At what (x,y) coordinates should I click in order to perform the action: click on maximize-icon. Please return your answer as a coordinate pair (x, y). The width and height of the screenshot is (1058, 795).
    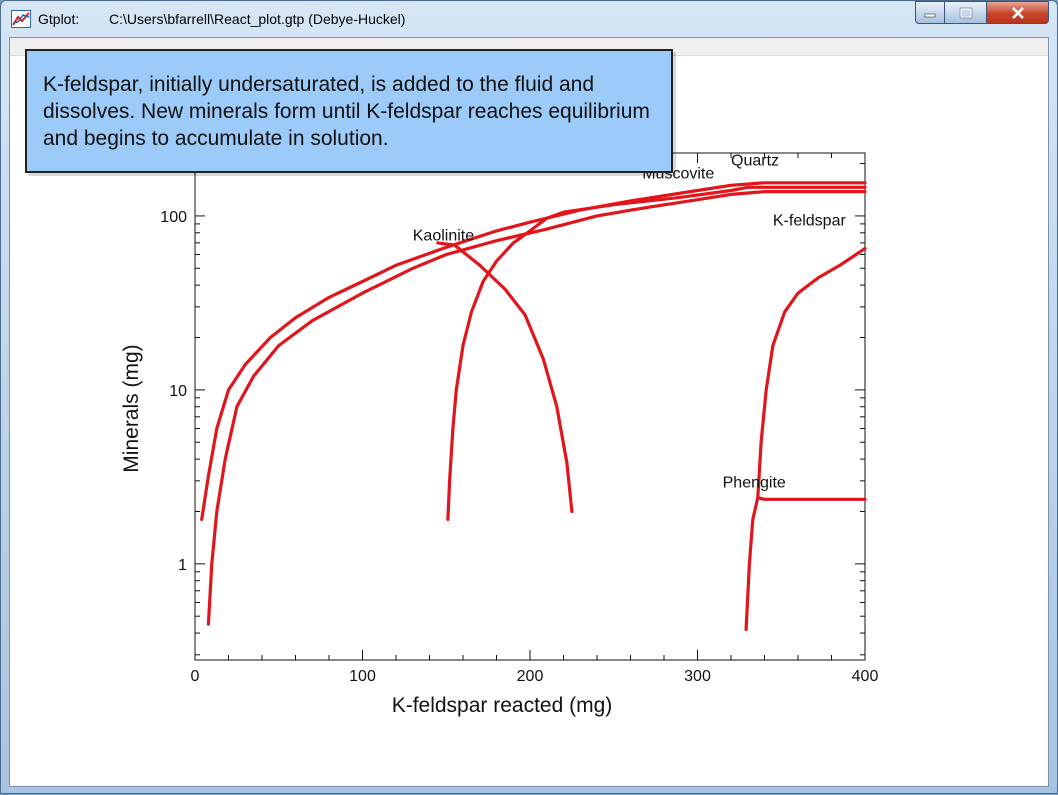
    Looking at the image, I should click on (965, 12).